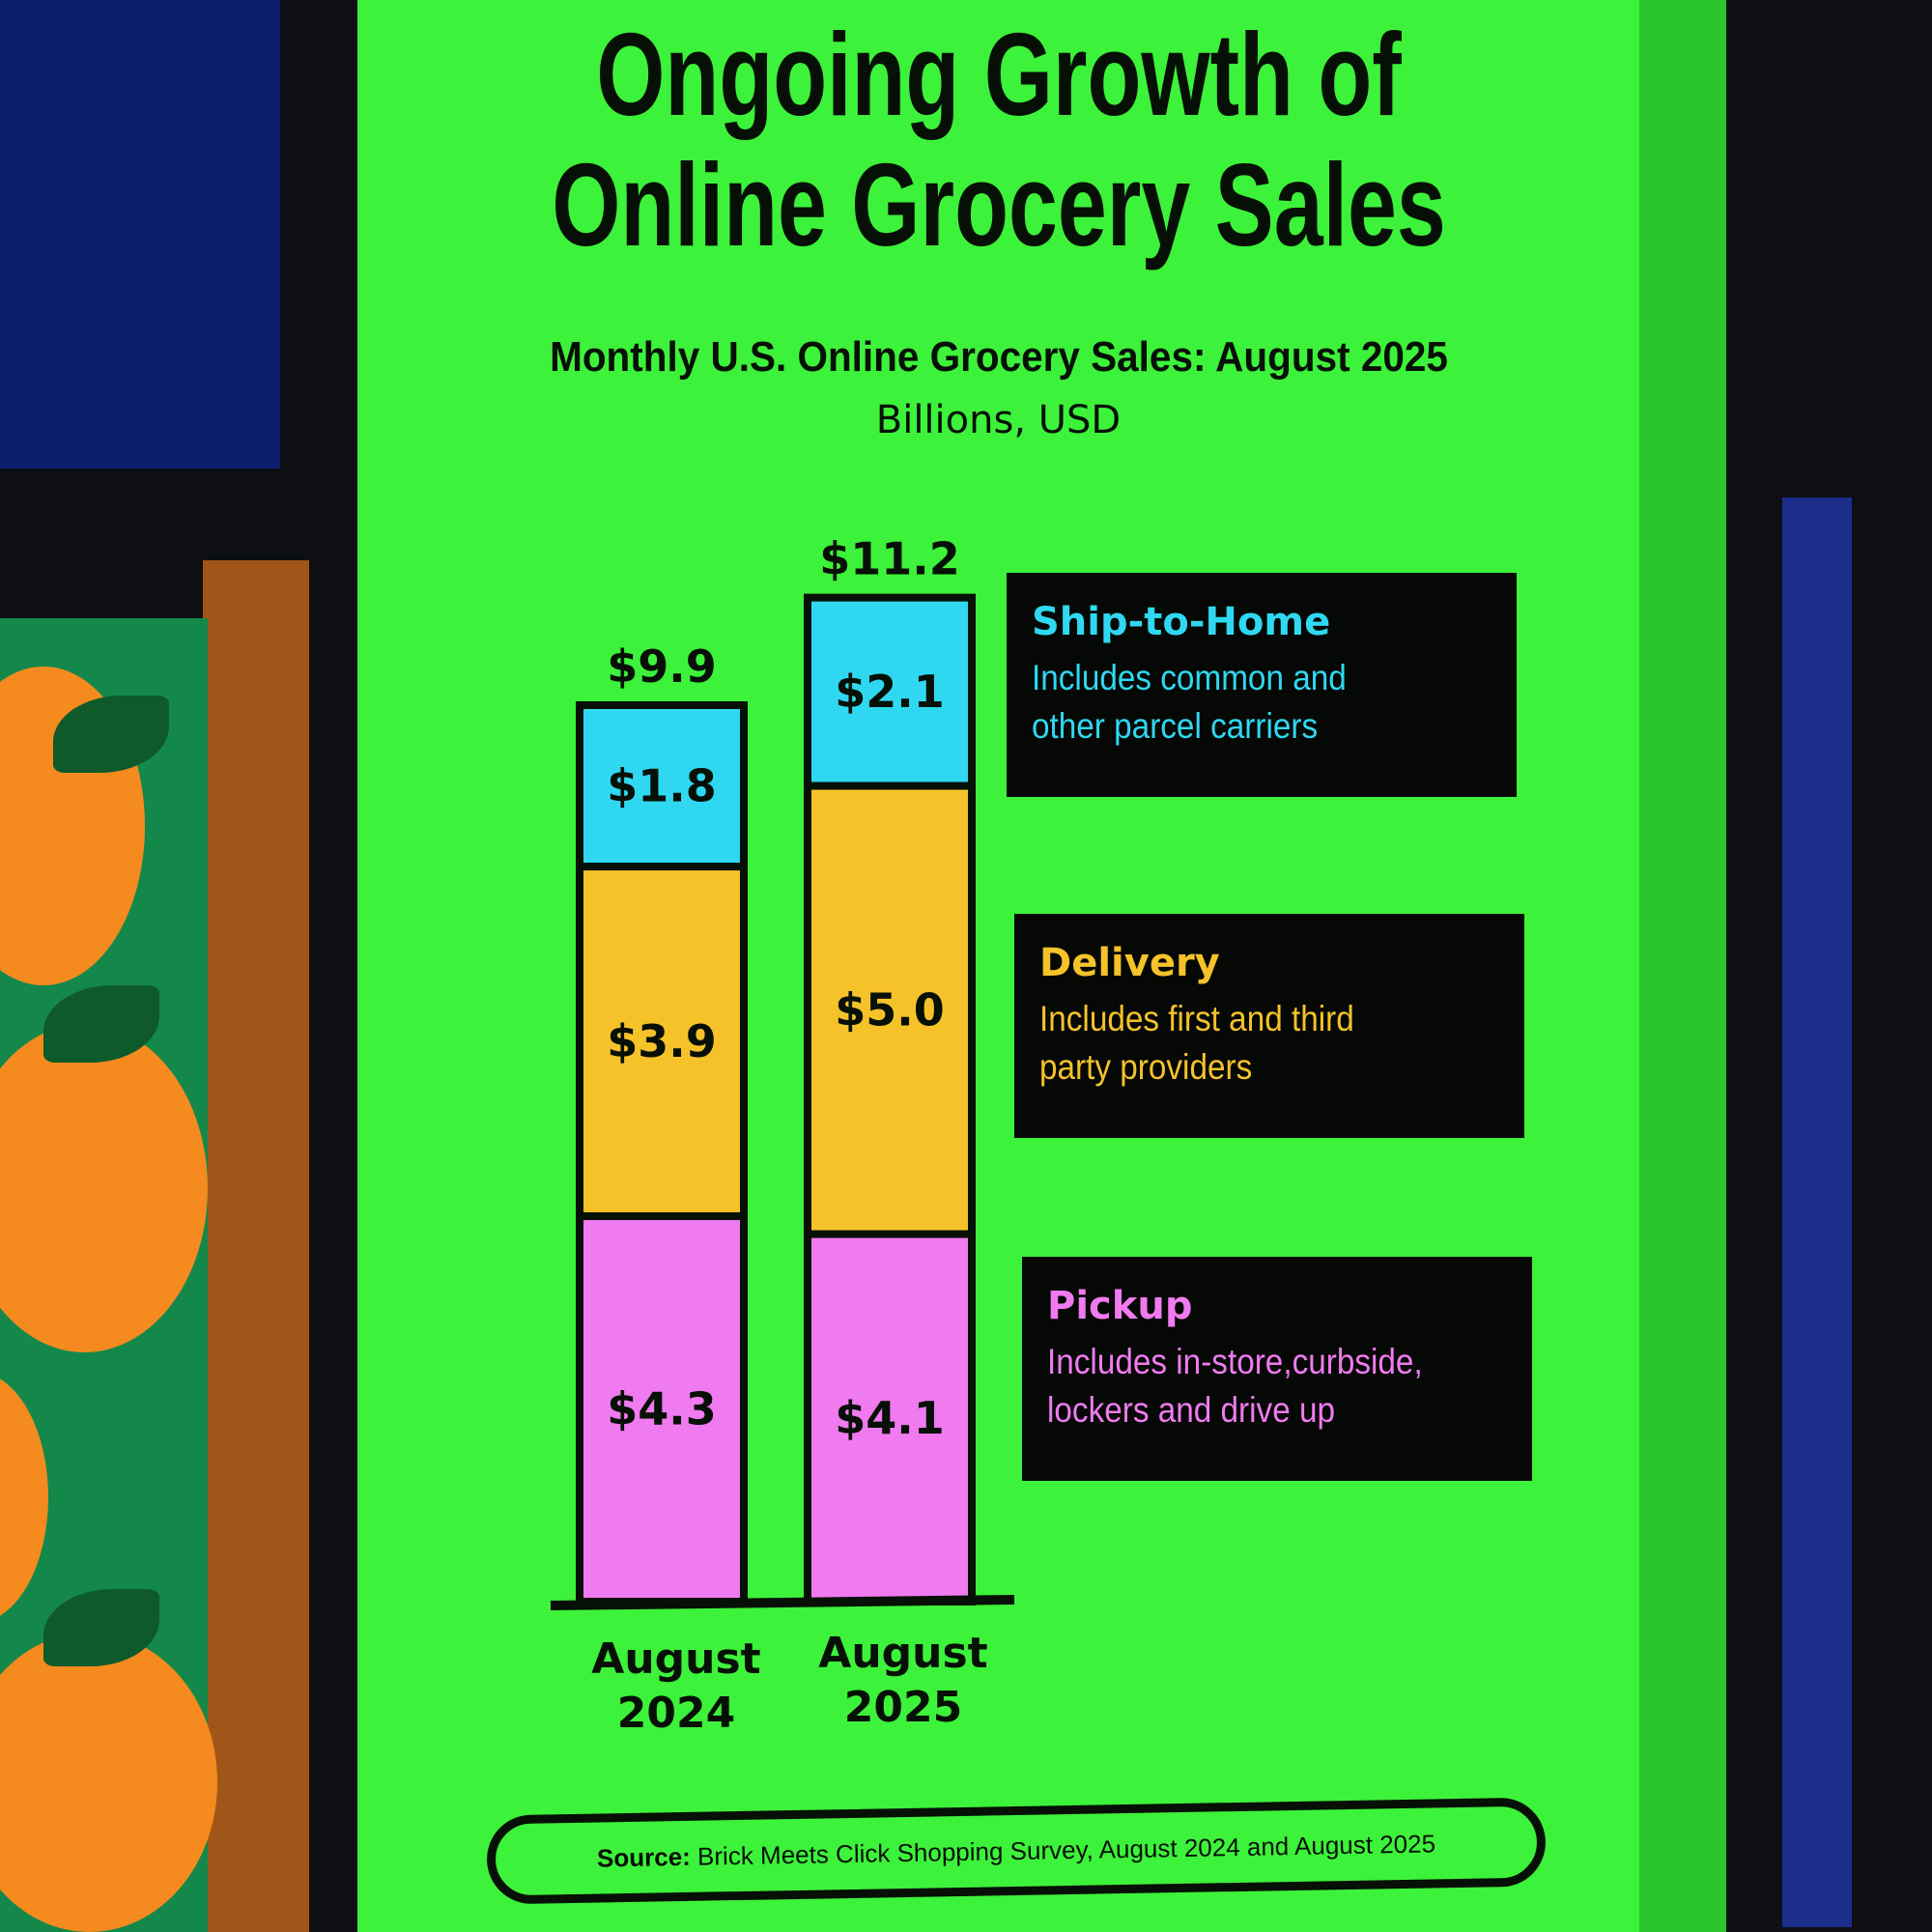 This screenshot has height=1932, width=1932. What do you see at coordinates (903, 1681) in the screenshot?
I see `x-tick-label: August 2025` at bounding box center [903, 1681].